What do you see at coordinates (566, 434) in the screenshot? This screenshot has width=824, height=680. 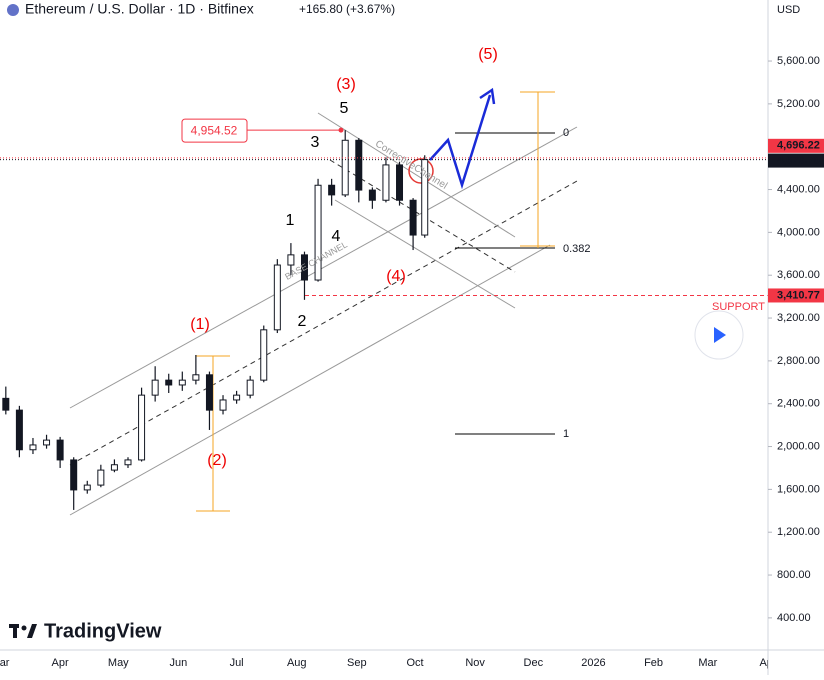 I see `fib-label: 1` at bounding box center [566, 434].